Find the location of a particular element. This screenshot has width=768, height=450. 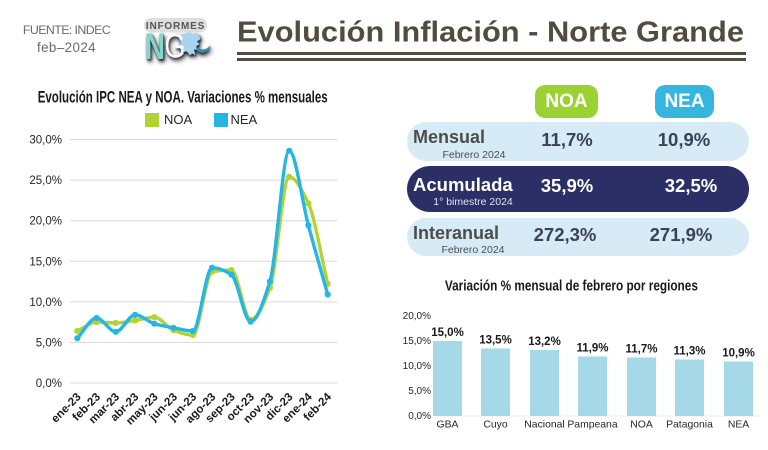

svg-text: Pampeana is located at coordinates (592, 425).